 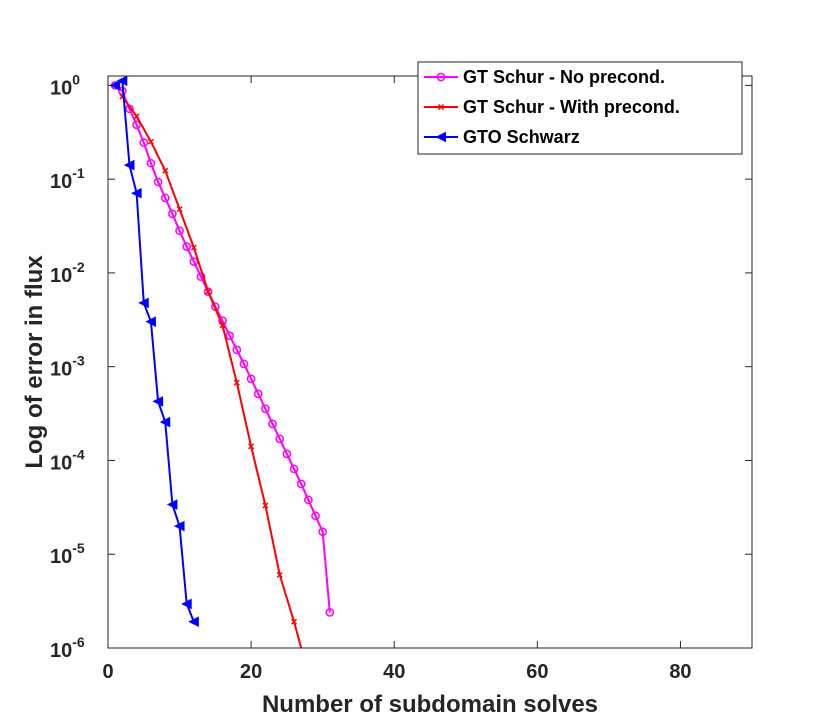 I want to click on y-axis-label: Log of error in flux, so click(x=34, y=362).